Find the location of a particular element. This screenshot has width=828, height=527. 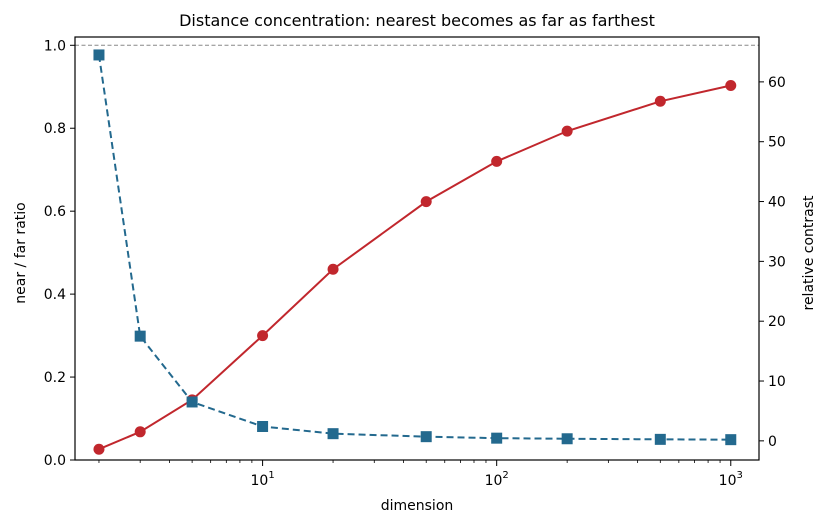

y-left-tick-label: 0.8 is located at coordinates (55, 129).